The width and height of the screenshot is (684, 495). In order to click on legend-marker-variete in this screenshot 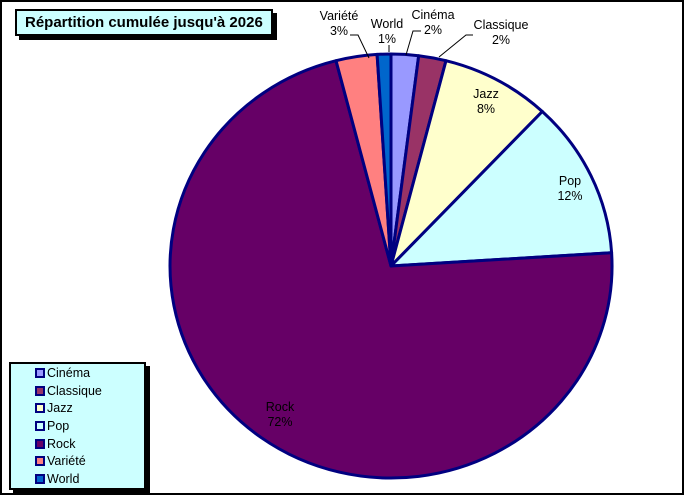, I will do `click(40, 461)`.